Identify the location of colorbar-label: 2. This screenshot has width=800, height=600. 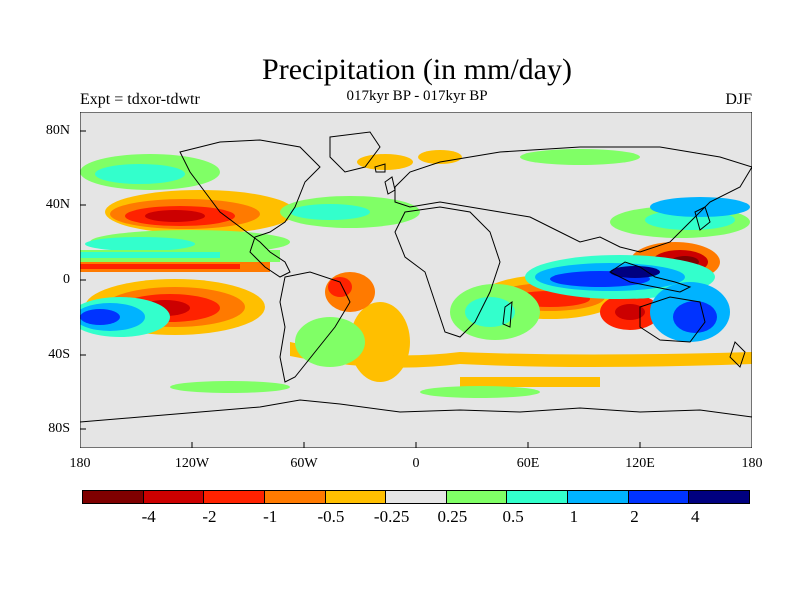
(634, 516).